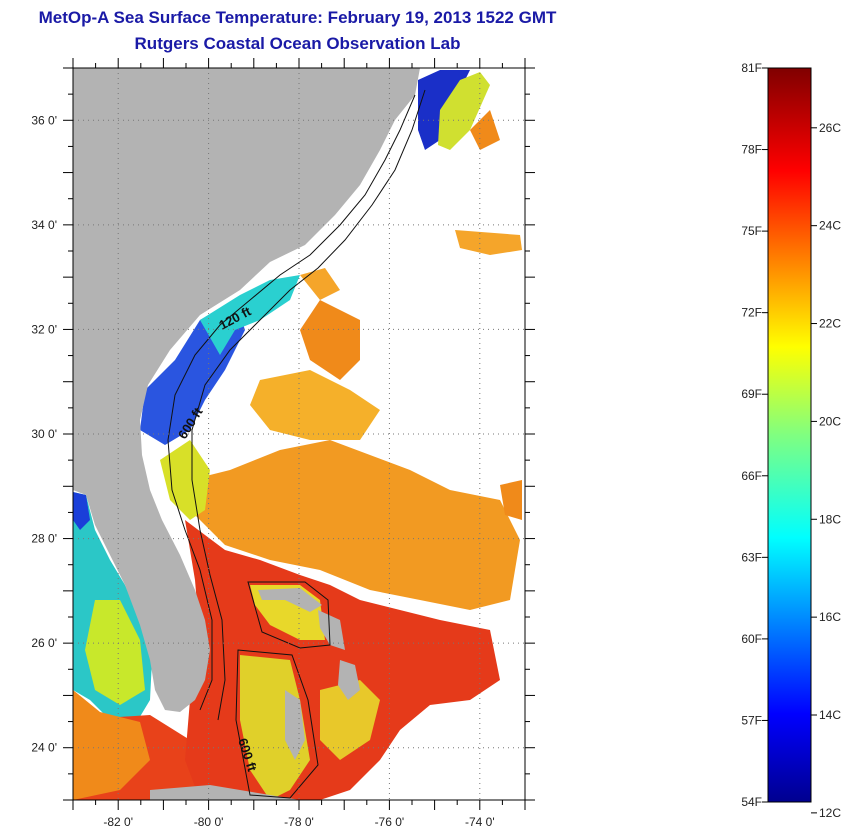  Describe the element at coordinates (488, 242) in the screenshot. I see `sst-region-atlantic-ne` at that location.